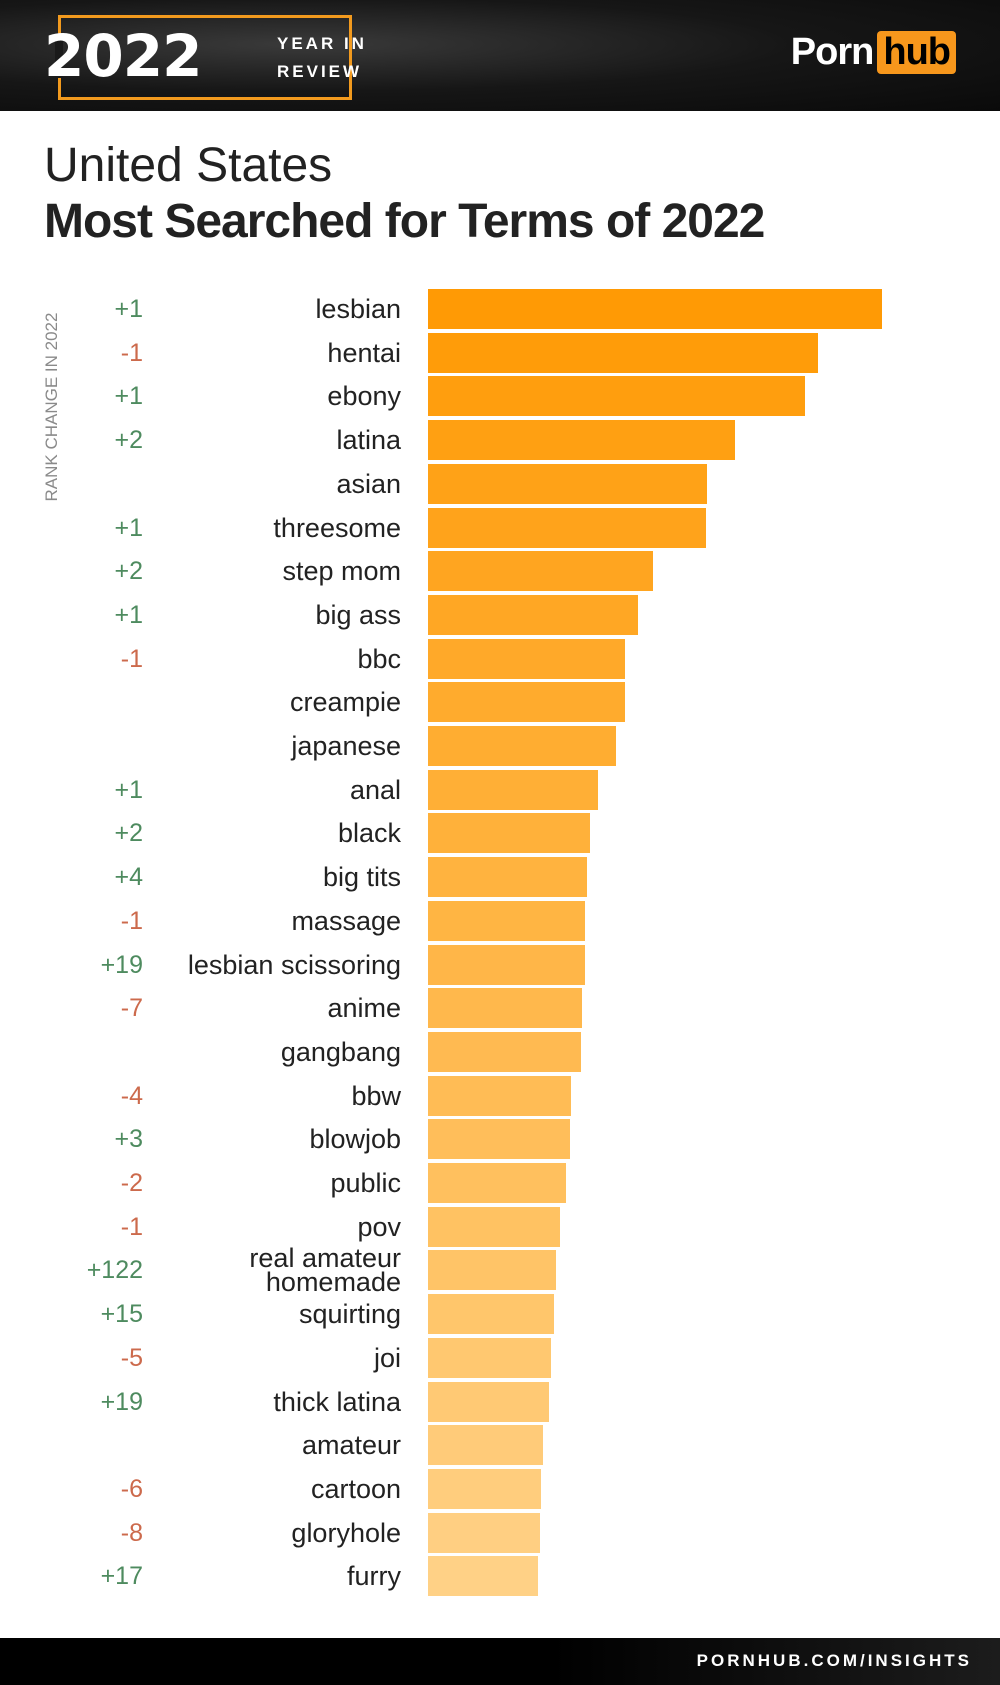 The width and height of the screenshot is (1000, 1685). I want to click on rank-change-label: -8, so click(131, 1532).